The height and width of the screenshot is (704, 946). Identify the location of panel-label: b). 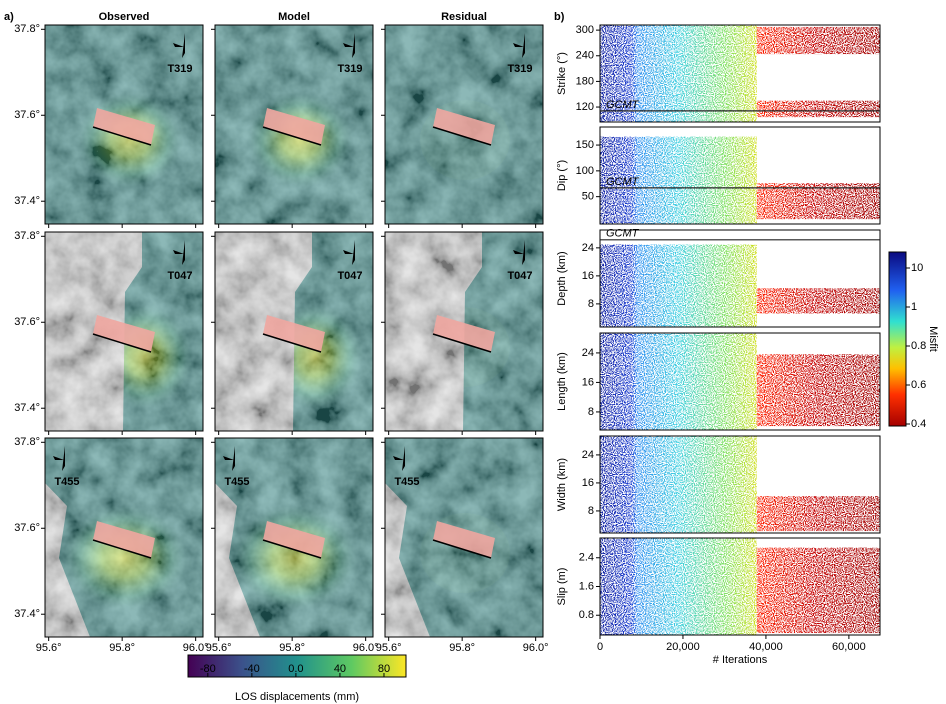
(559, 17).